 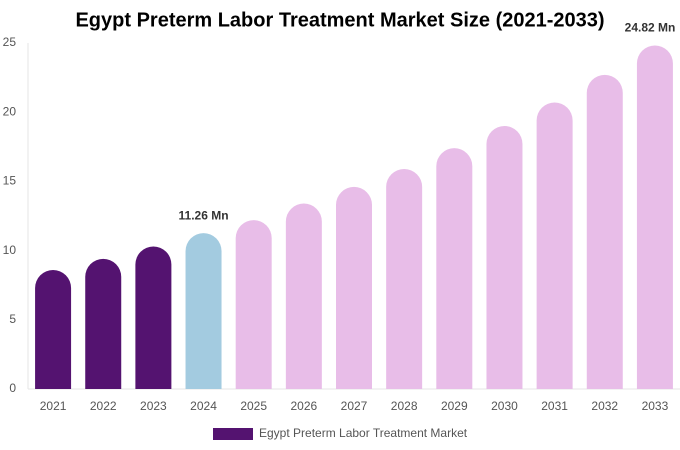 I want to click on x-tick-label: 2030, so click(x=504, y=406).